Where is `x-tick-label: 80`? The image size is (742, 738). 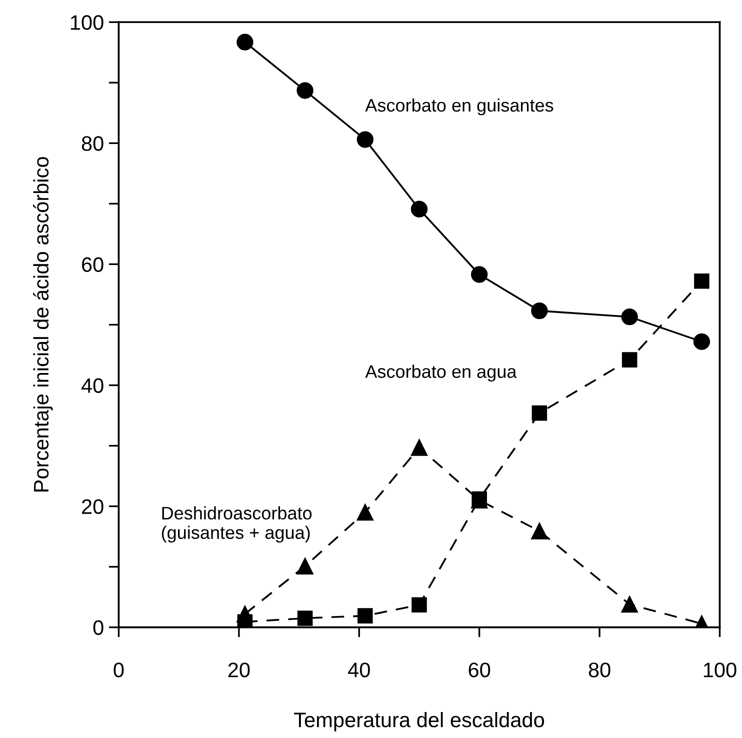
x-tick-label: 80 is located at coordinates (599, 670).